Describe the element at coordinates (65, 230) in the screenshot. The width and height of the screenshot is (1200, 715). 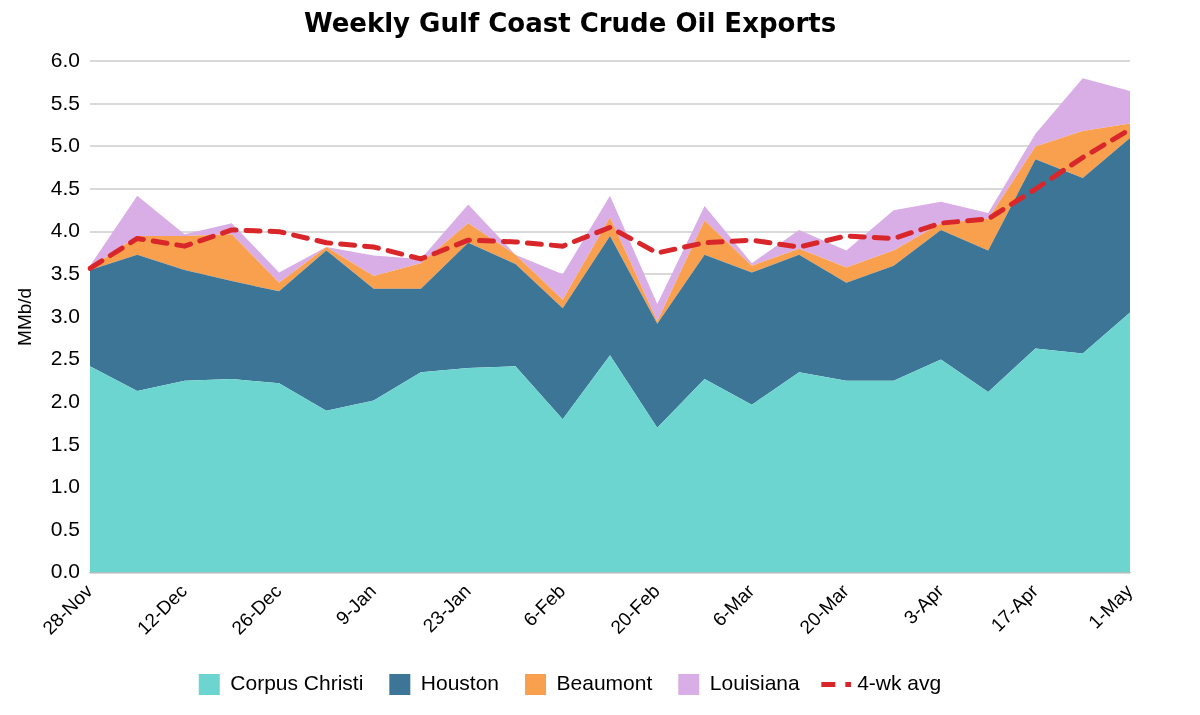
I see `y-tick-label: 4.0` at that location.